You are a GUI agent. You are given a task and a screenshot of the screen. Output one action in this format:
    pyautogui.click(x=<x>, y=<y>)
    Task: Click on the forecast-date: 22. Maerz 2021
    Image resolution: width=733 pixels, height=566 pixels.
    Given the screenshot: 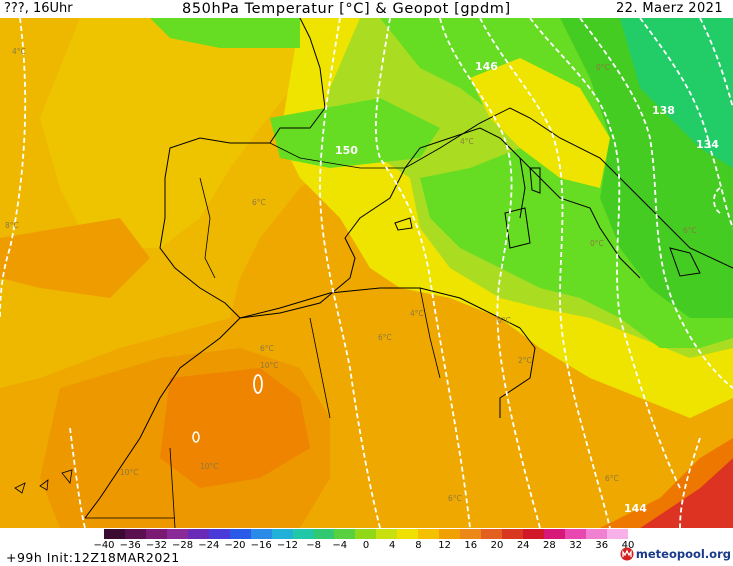 What is the action you would take?
    pyautogui.click(x=669, y=8)
    